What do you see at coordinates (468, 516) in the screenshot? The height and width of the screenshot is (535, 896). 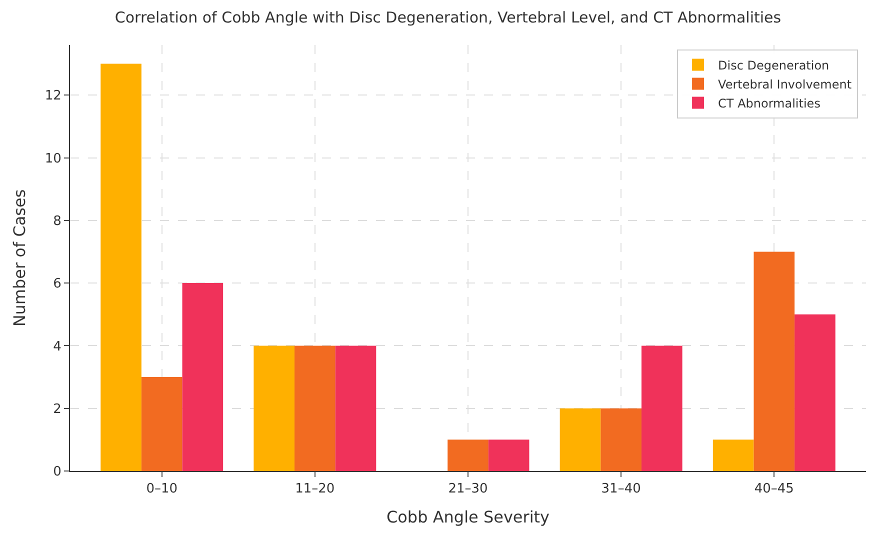 I see `x-axis-title: Cobb Angle Severity` at bounding box center [468, 516].